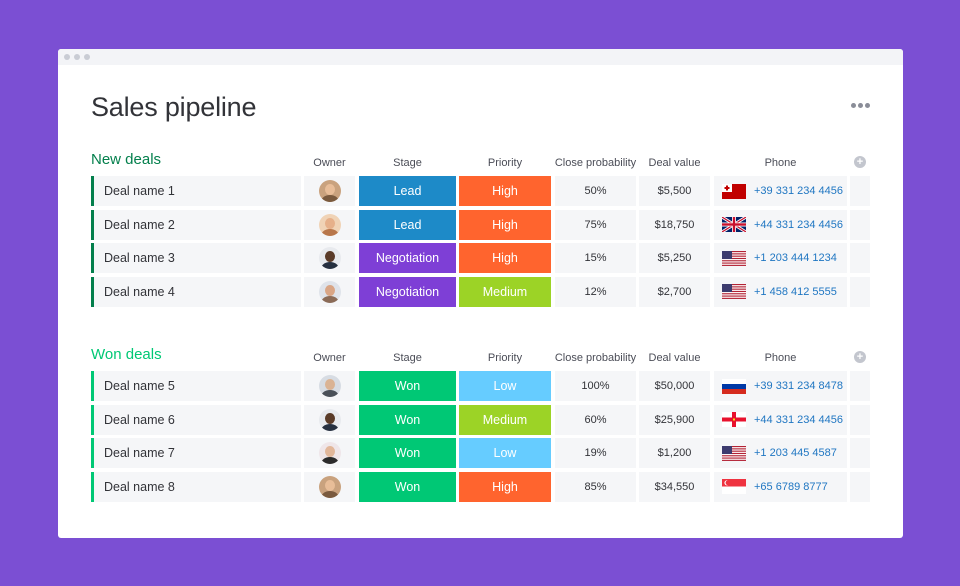 The width and height of the screenshot is (960, 586). Describe the element at coordinates (595, 191) in the screenshot. I see `close-probability-cell: 50%` at that location.